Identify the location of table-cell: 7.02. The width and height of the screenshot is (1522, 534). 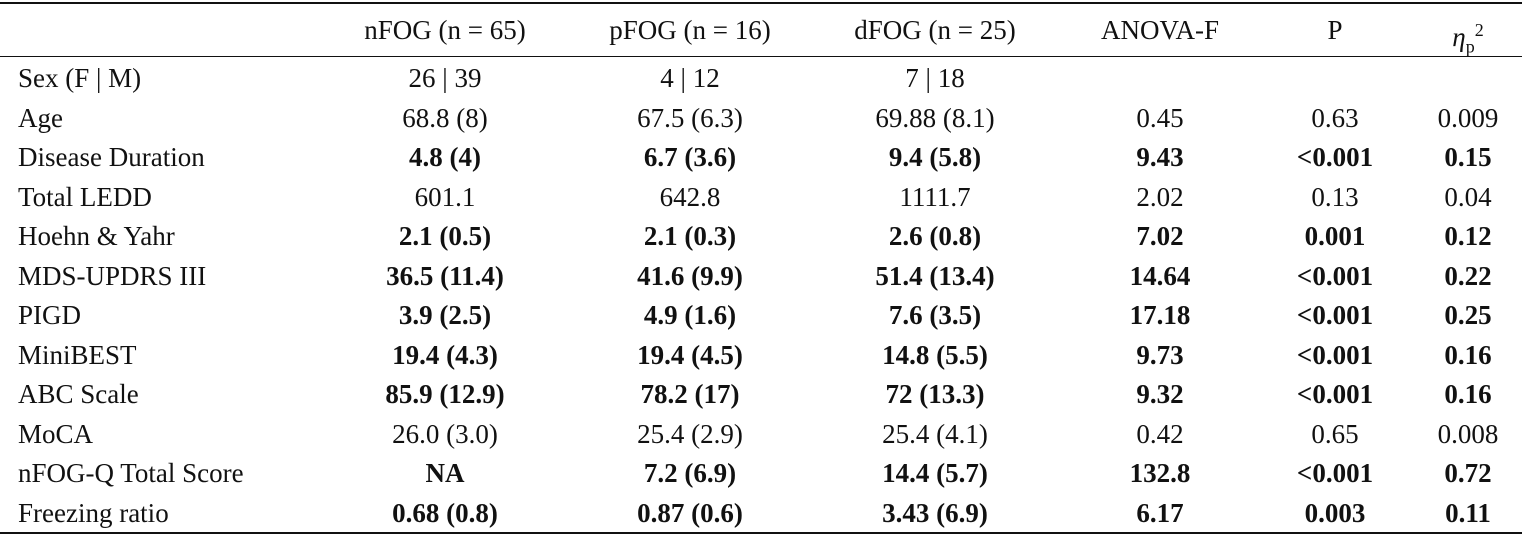
(1160, 236).